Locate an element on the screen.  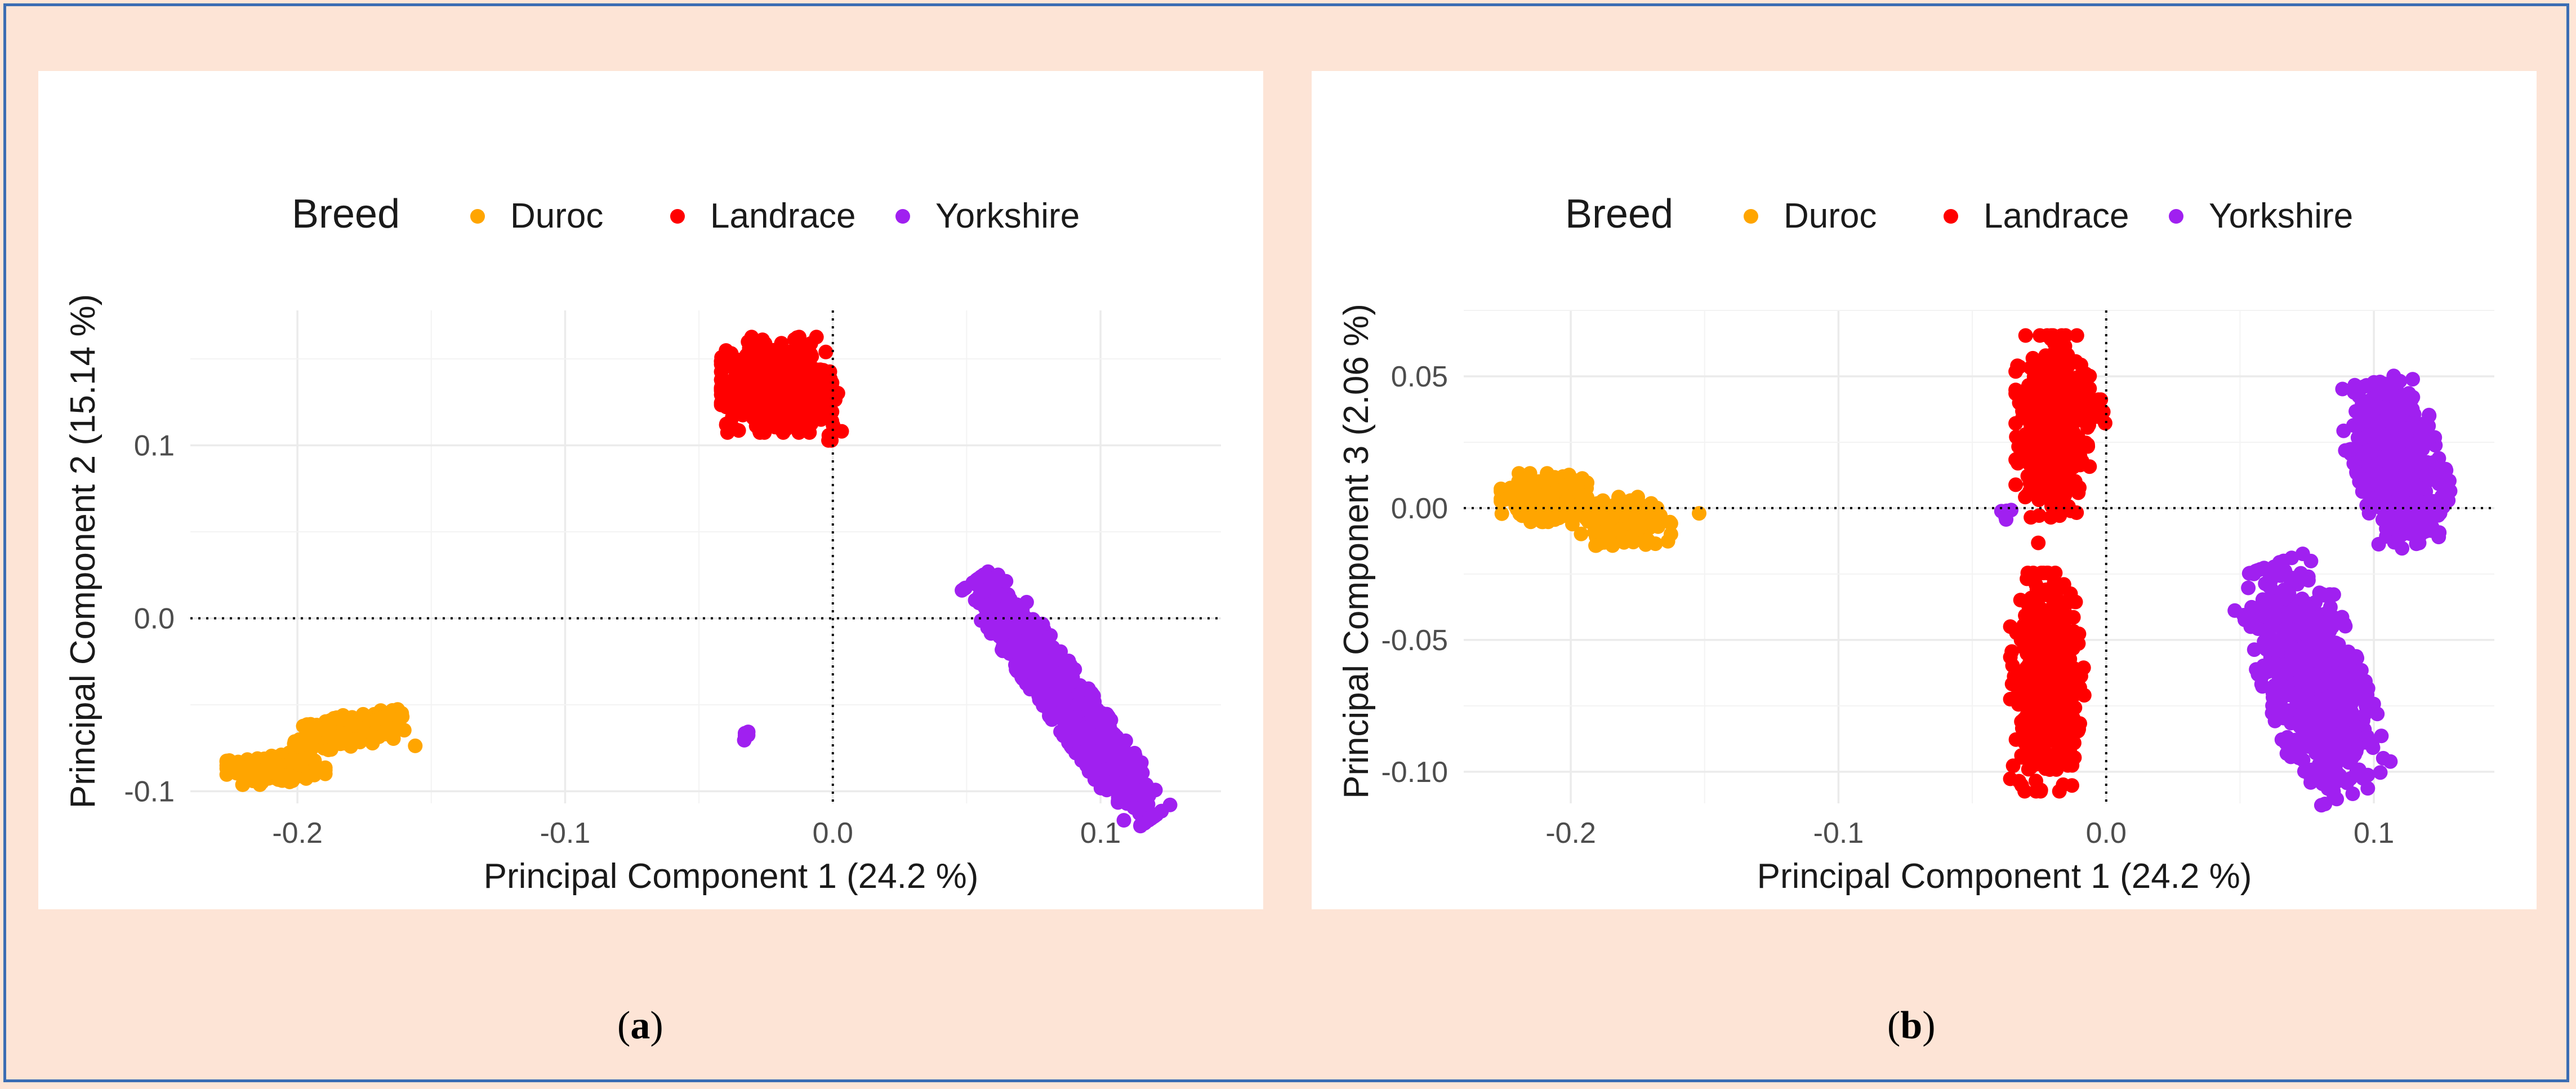
x-axis-title: Principal Component 1 (24.2 %) is located at coordinates (731, 876).